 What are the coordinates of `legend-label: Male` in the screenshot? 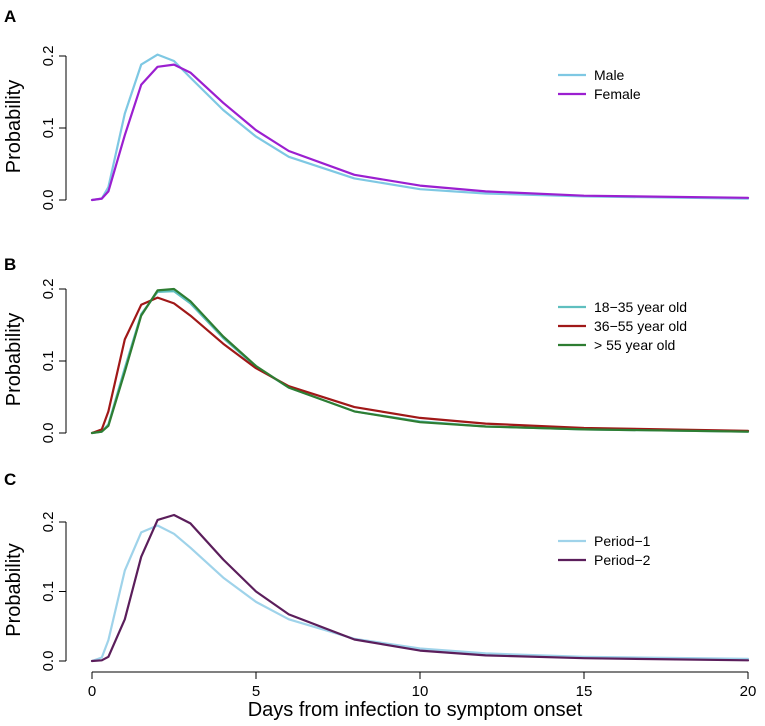 It's located at (609, 75).